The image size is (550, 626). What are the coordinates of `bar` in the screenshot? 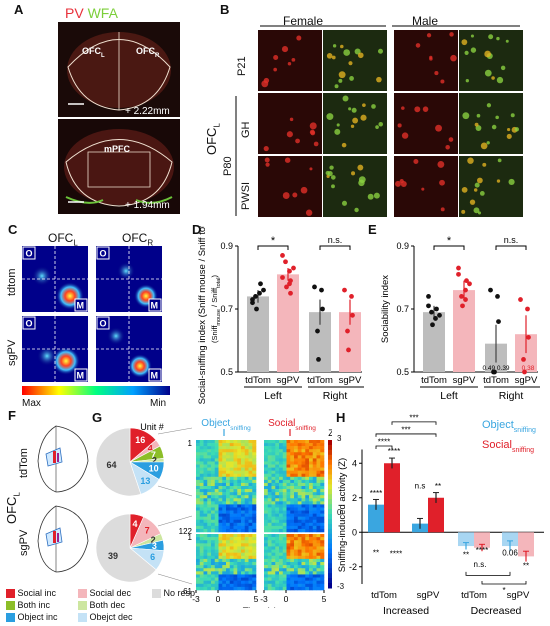 It's located at (436, 515).